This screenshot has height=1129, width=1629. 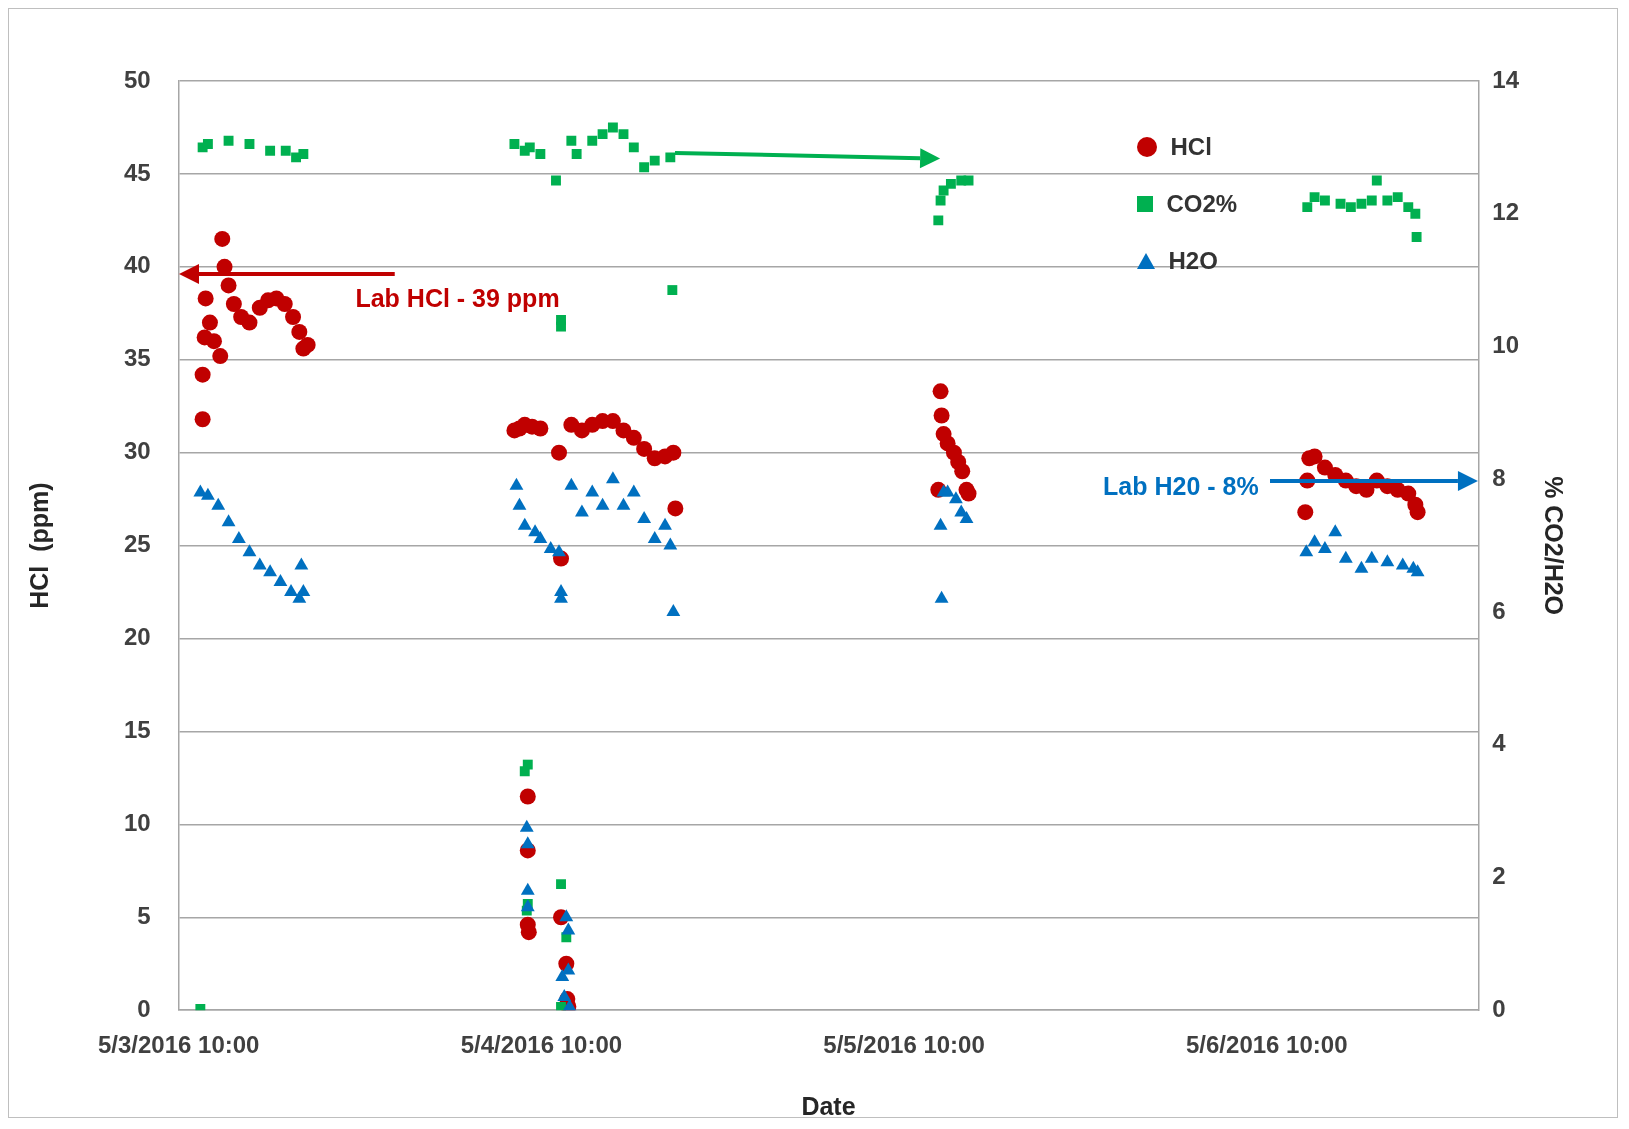 I want to click on y-tick-label: 50, so click(x=137, y=79).